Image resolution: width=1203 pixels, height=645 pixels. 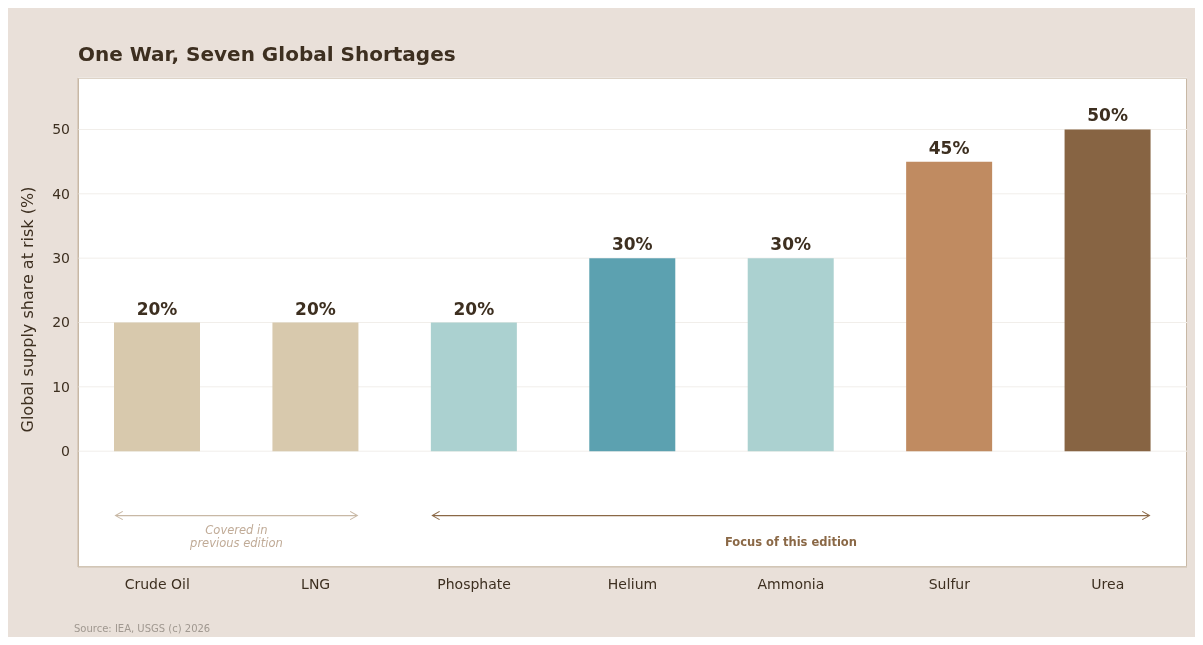 What do you see at coordinates (949, 147) in the screenshot?
I see `data-label: 45%` at bounding box center [949, 147].